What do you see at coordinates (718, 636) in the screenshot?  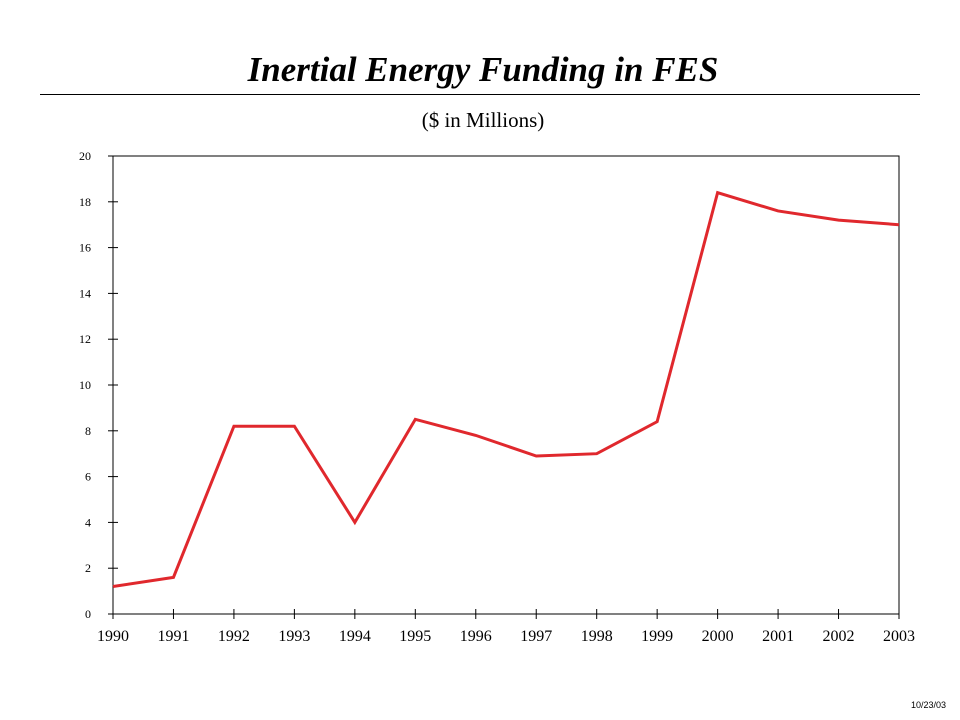 I see `x-tick-label: 2000` at bounding box center [718, 636].